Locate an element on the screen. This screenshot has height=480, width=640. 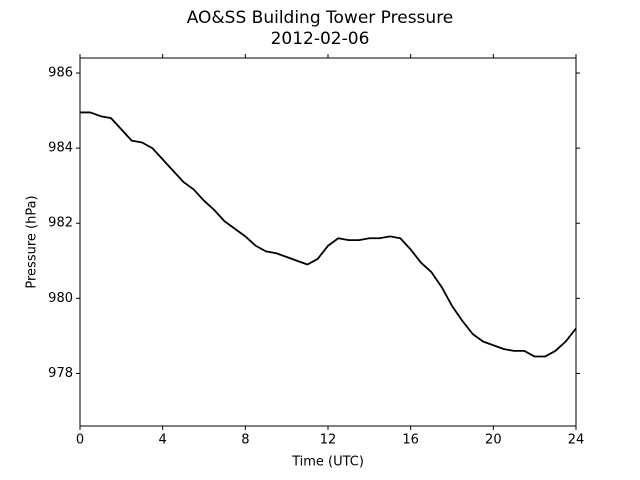
y-tick-label: 980 is located at coordinates (60, 298).